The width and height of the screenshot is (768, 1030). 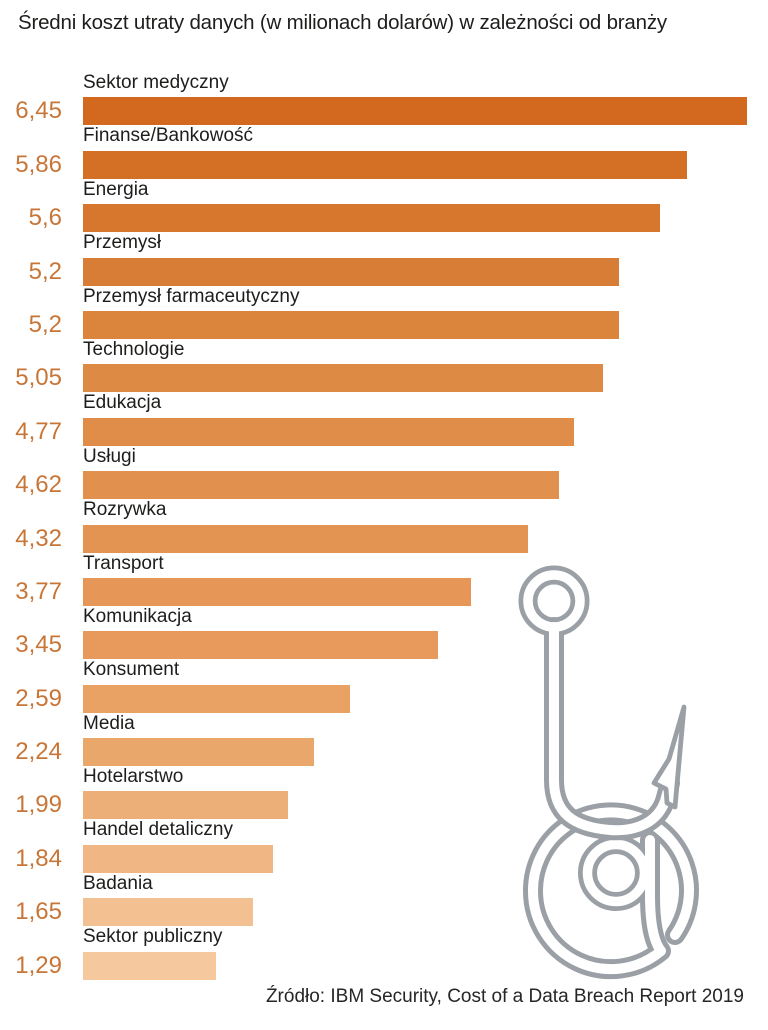 I want to click on value-label: 3,45, so click(x=38, y=645).